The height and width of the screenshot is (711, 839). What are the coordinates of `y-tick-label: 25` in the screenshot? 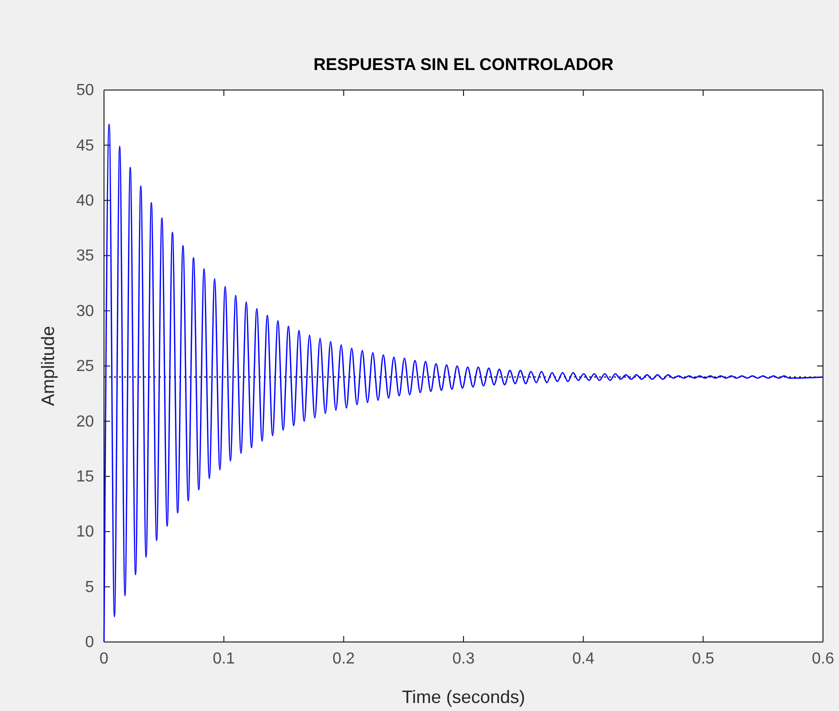 It's located at (85, 367).